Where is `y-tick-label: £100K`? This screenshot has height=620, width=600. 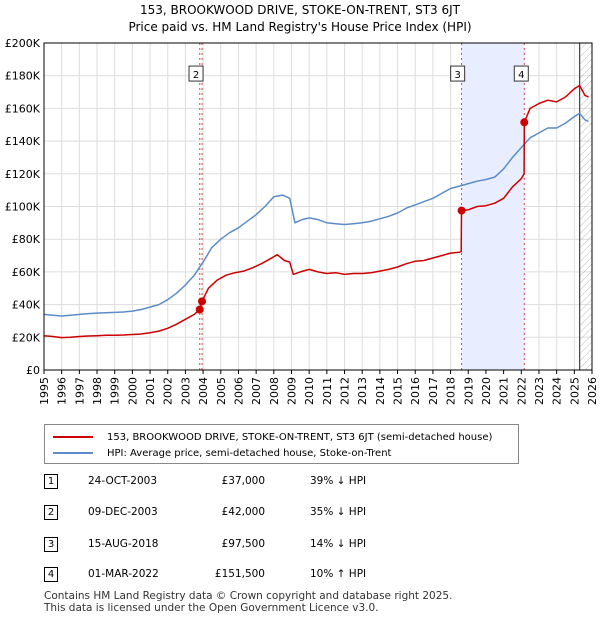 y-tick-label: £100K is located at coordinates (23, 207).